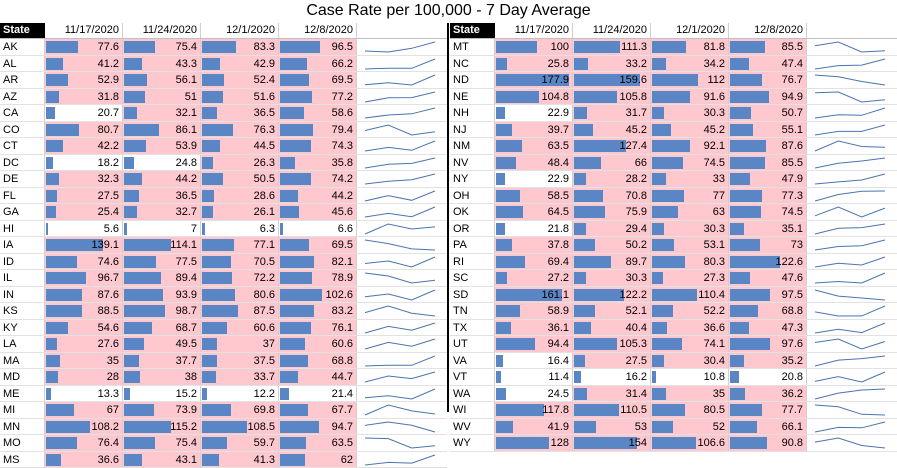  I want to click on data-label: 94.7, so click(342, 427).